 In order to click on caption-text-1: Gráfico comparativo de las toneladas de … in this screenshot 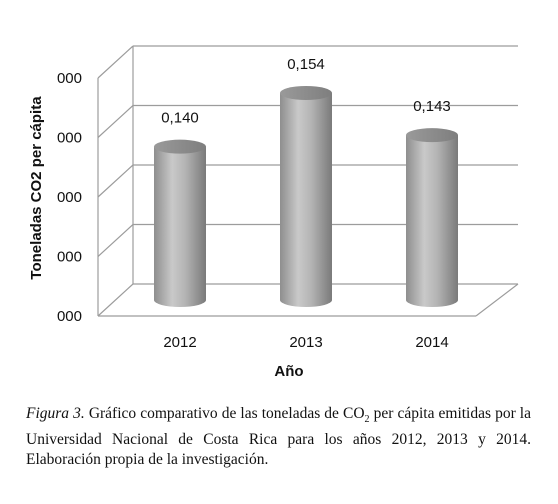, I will do `click(226, 413)`.